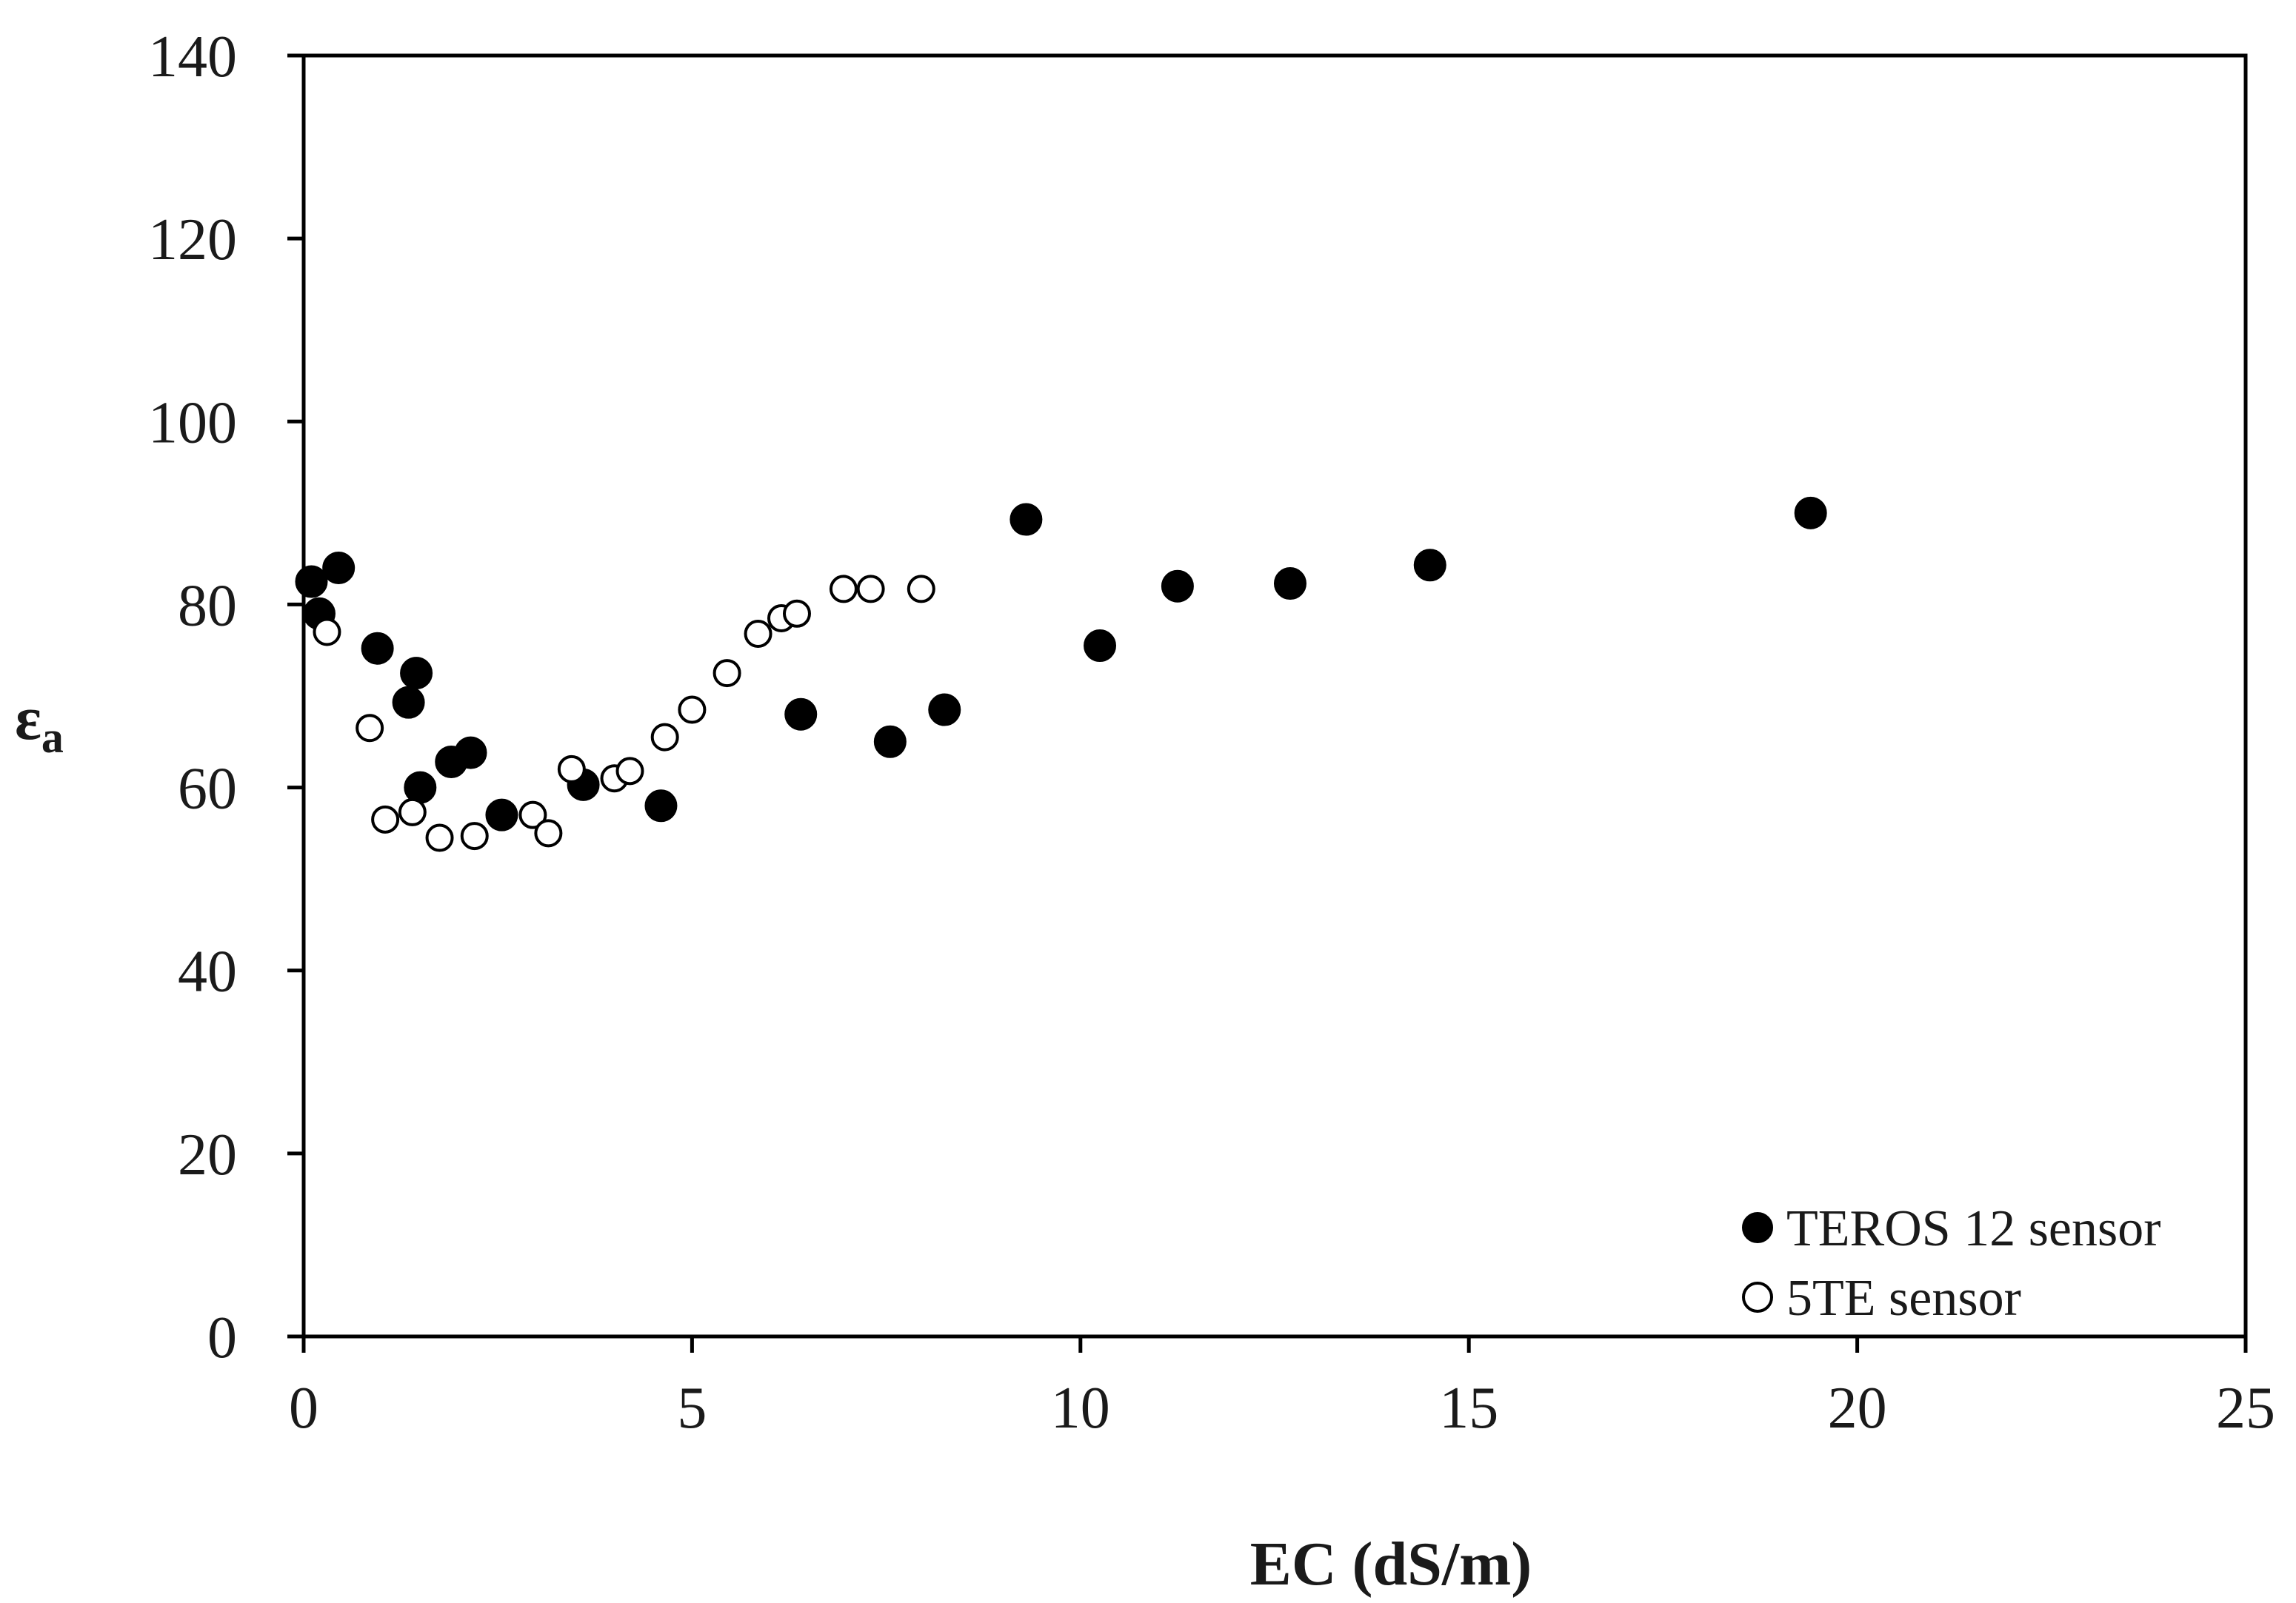 The height and width of the screenshot is (1603, 2296). I want to click on x-tick-label: 15, so click(1468, 1408).